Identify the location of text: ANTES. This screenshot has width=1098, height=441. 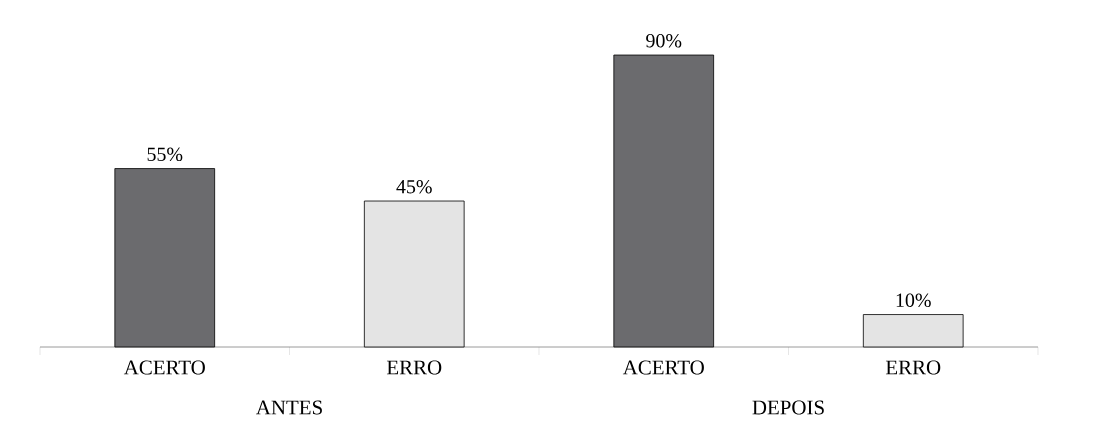
(288, 407).